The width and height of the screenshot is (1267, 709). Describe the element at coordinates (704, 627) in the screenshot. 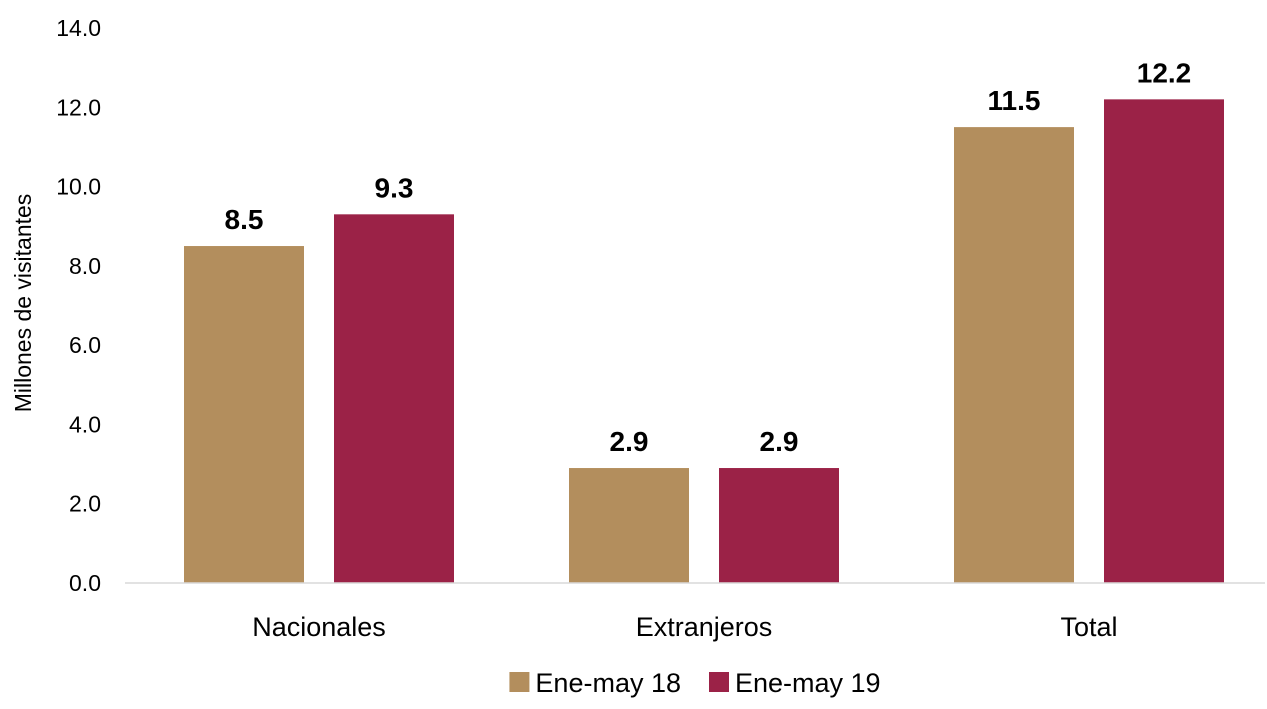

I see `x-tick-label: Extranjeros` at that location.